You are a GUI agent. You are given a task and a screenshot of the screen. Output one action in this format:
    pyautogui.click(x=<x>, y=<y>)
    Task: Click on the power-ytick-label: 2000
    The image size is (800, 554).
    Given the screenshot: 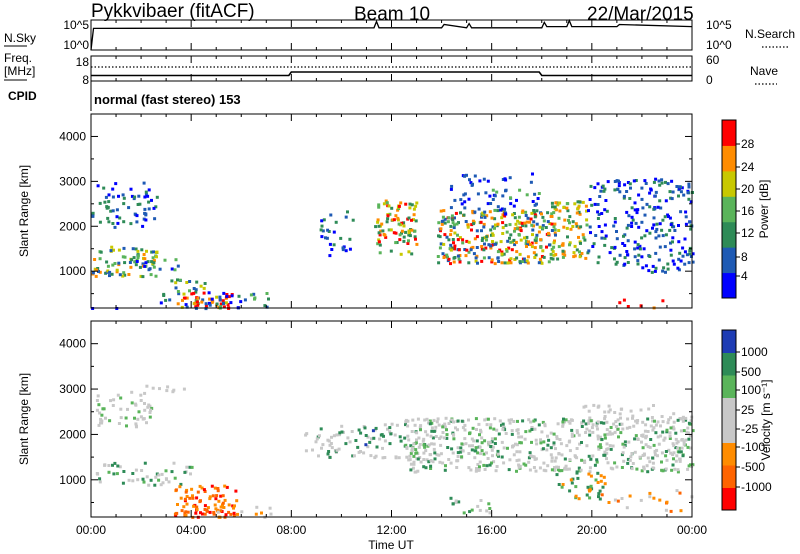 What is the action you would take?
    pyautogui.click(x=72, y=226)
    